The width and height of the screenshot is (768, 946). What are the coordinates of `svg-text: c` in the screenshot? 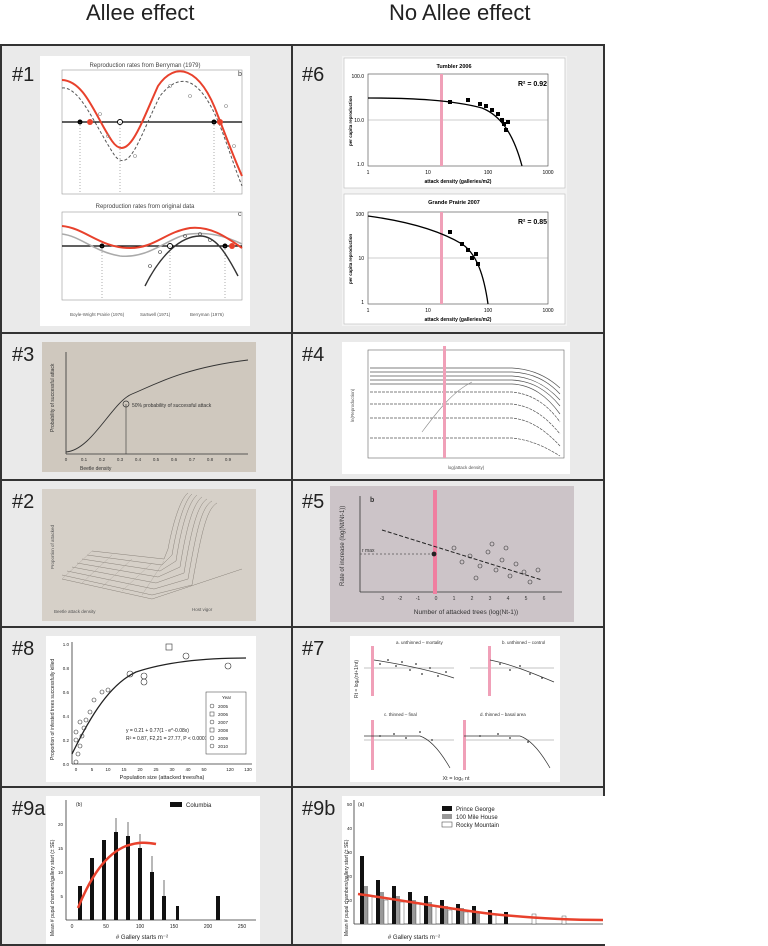 It's located at (240, 214).